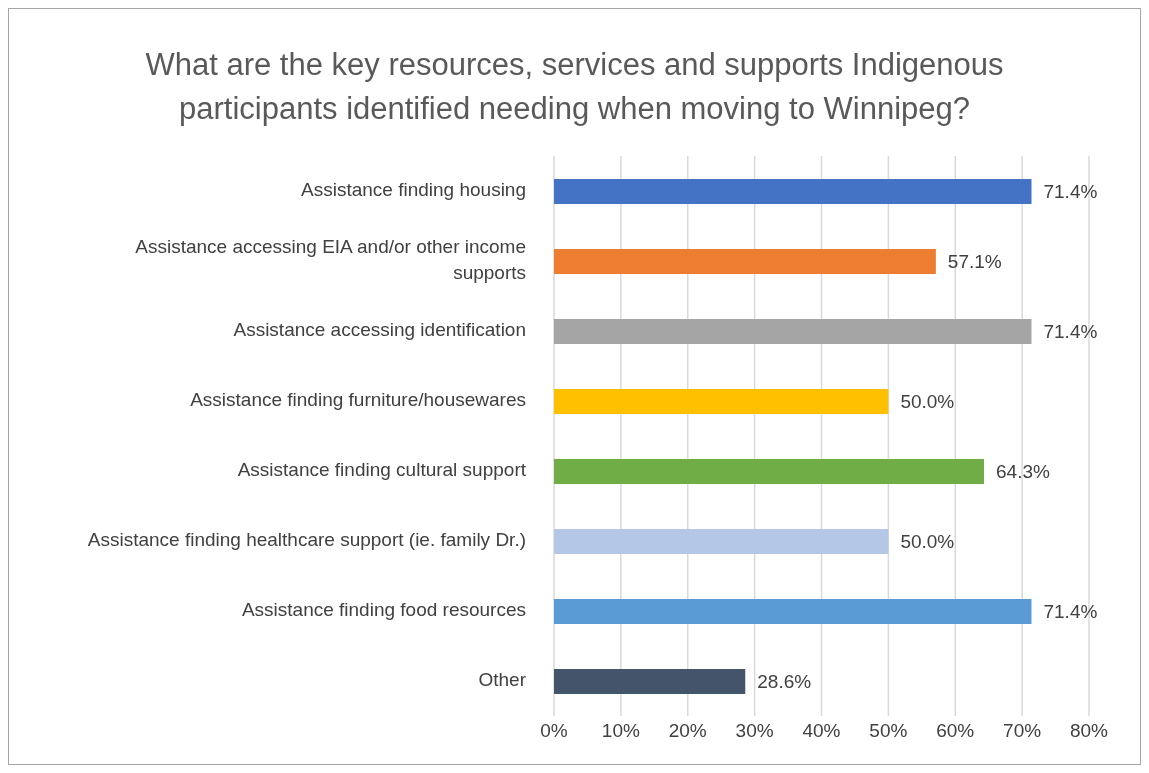 The image size is (1149, 773). What do you see at coordinates (1089, 731) in the screenshot?
I see `x-tick-label: 80%` at bounding box center [1089, 731].